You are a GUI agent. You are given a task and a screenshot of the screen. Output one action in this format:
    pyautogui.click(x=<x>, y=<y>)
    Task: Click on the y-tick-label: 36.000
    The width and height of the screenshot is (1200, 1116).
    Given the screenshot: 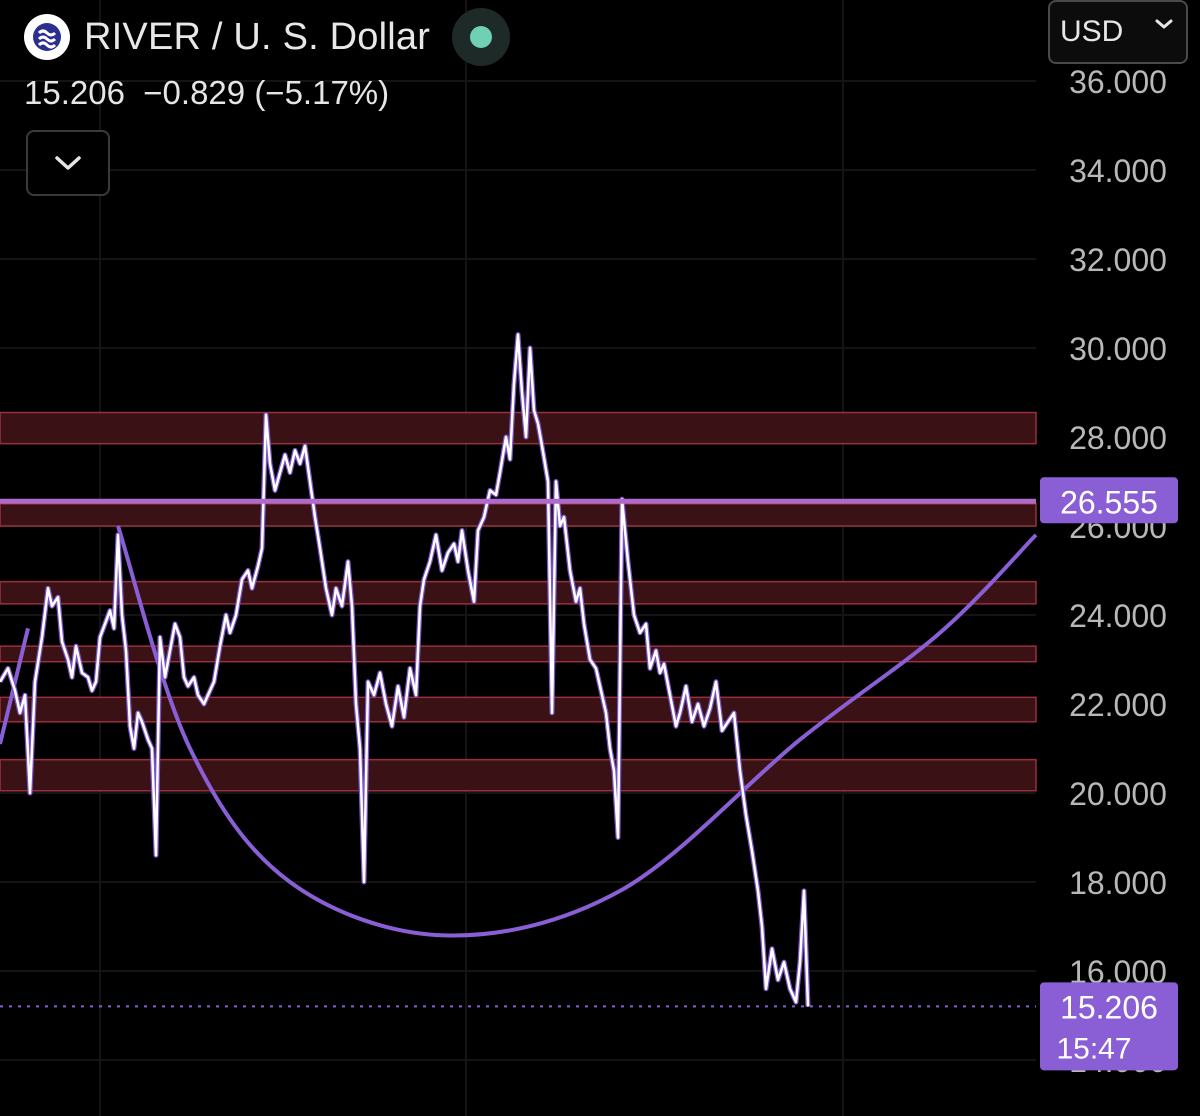 What is the action you would take?
    pyautogui.click(x=1118, y=82)
    